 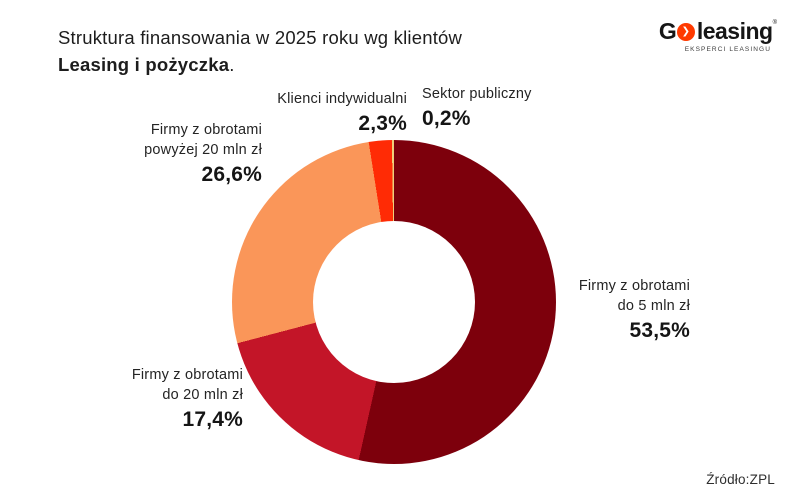 What do you see at coordinates (740, 479) in the screenshot?
I see `source-note: Źródło:ZPL` at bounding box center [740, 479].